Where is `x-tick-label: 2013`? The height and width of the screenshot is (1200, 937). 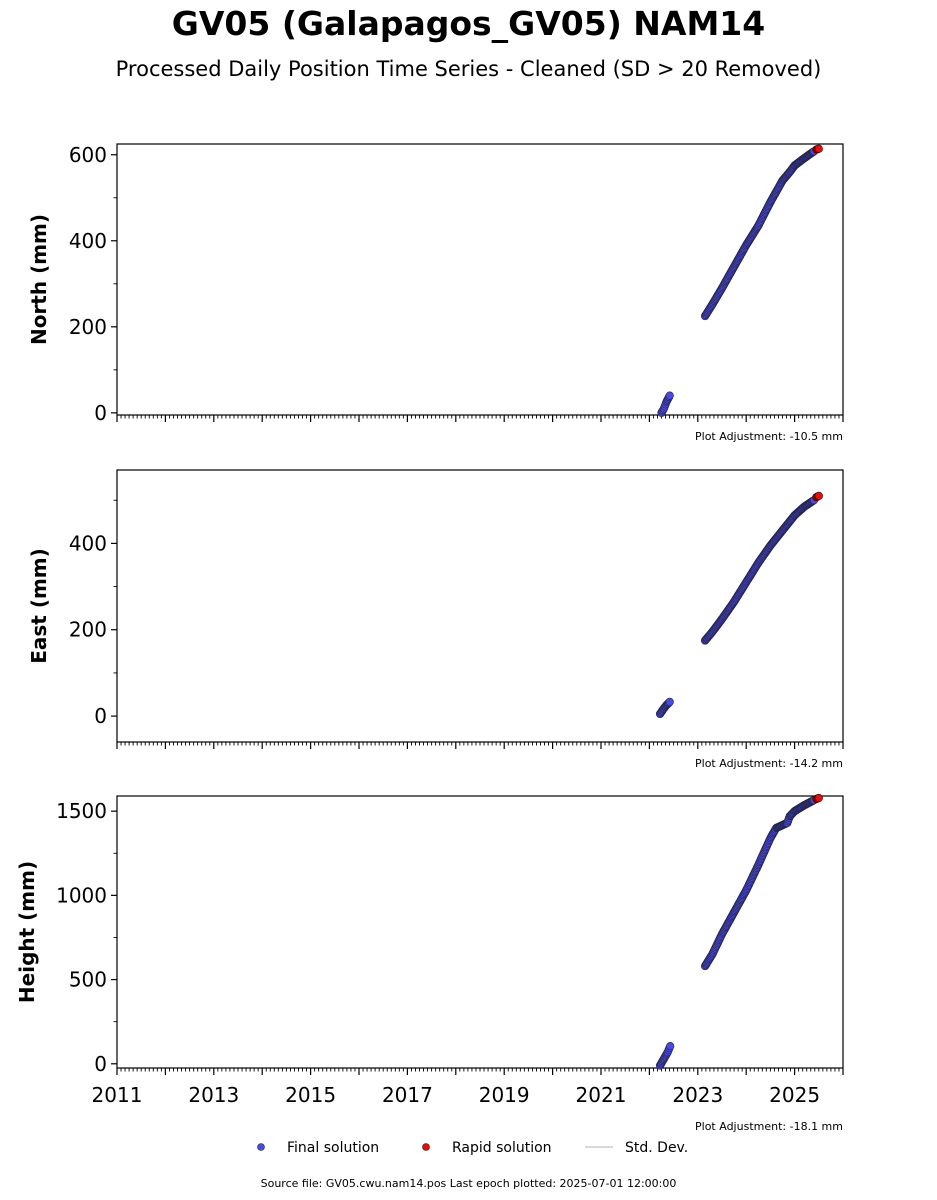
x-tick-label: 2013 is located at coordinates (213, 1095).